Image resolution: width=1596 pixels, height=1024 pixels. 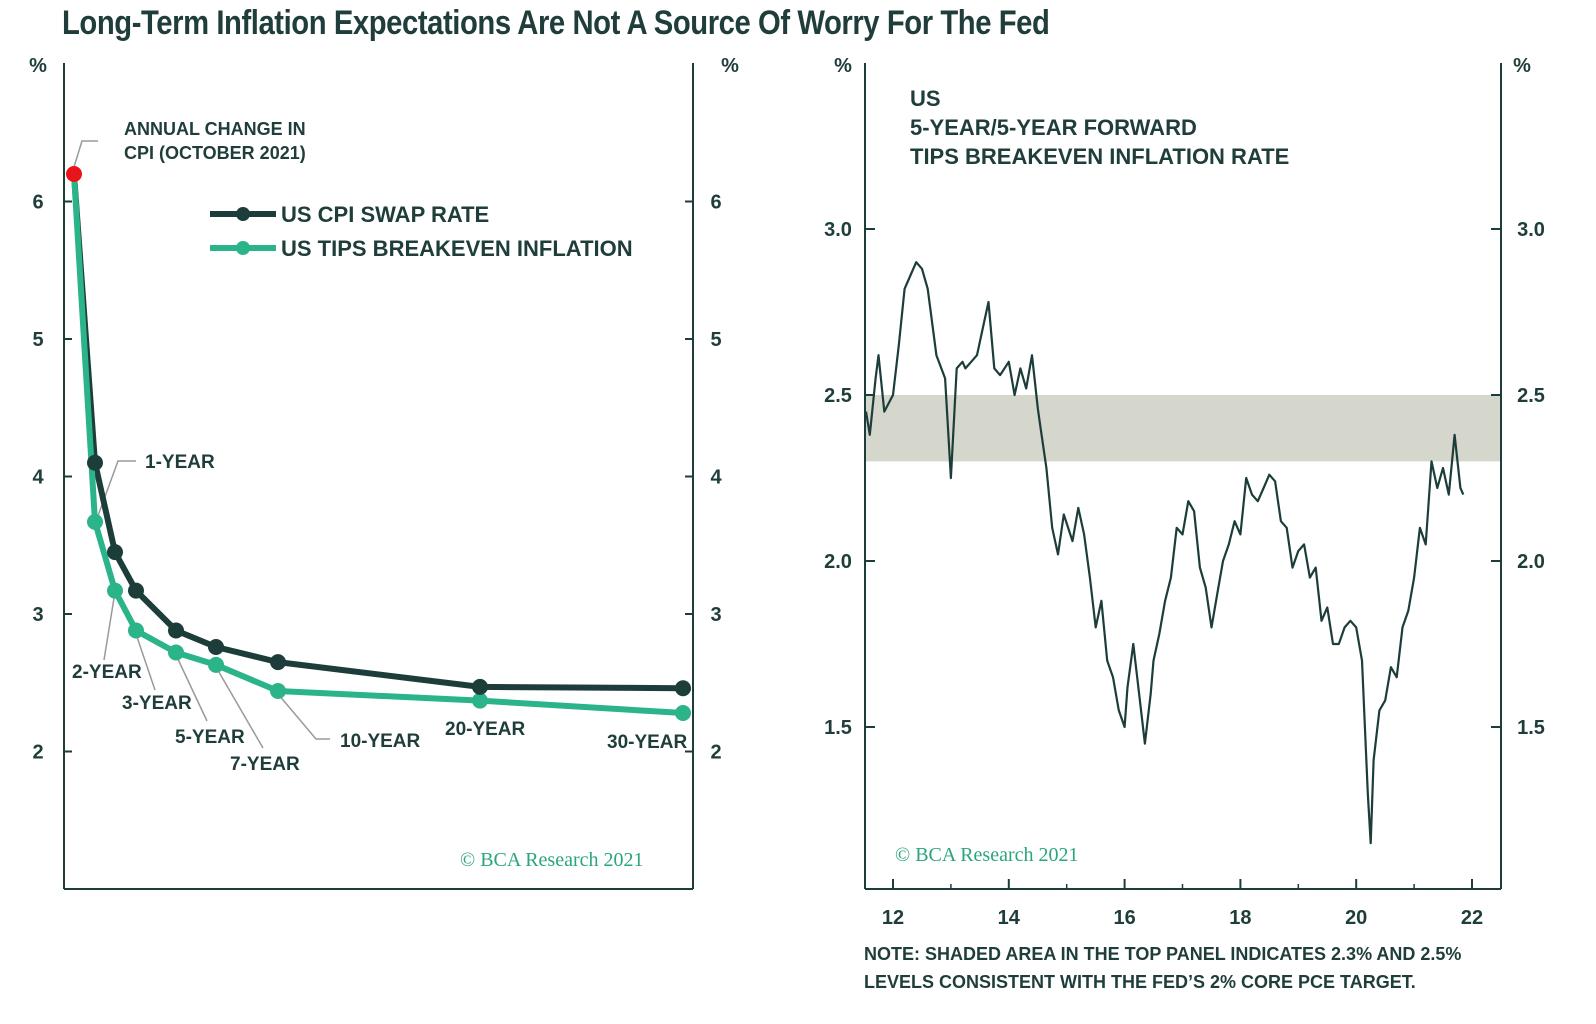 I want to click on left-ytick-label-right: 2, so click(x=715, y=753).